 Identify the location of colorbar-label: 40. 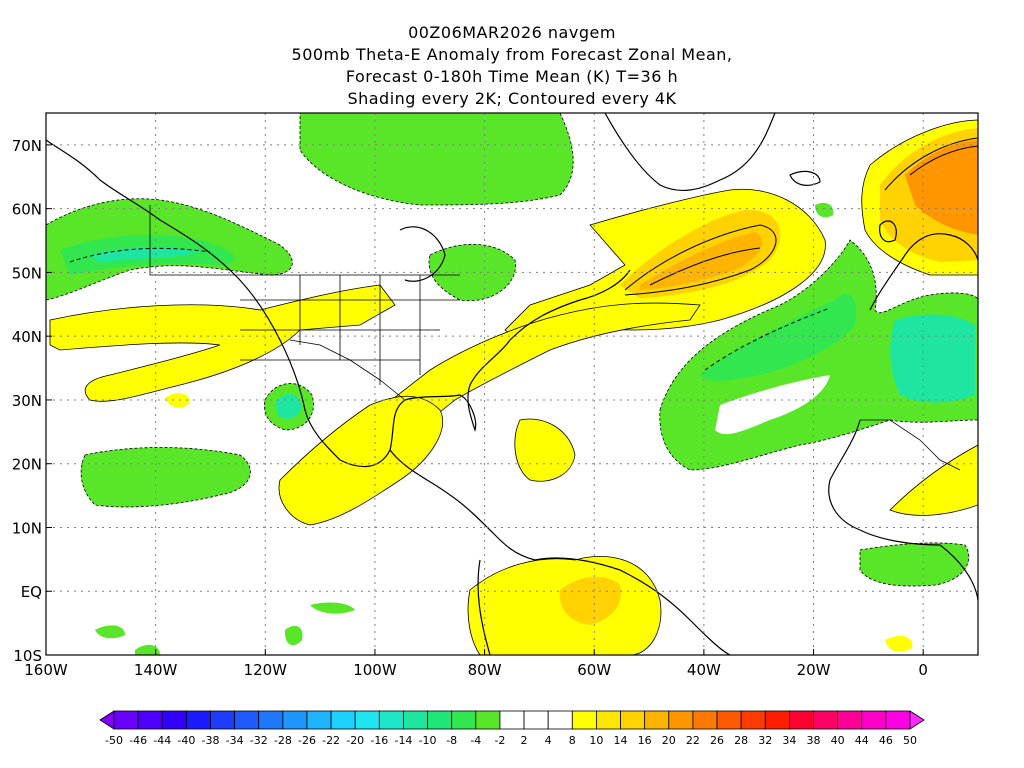
(838, 740).